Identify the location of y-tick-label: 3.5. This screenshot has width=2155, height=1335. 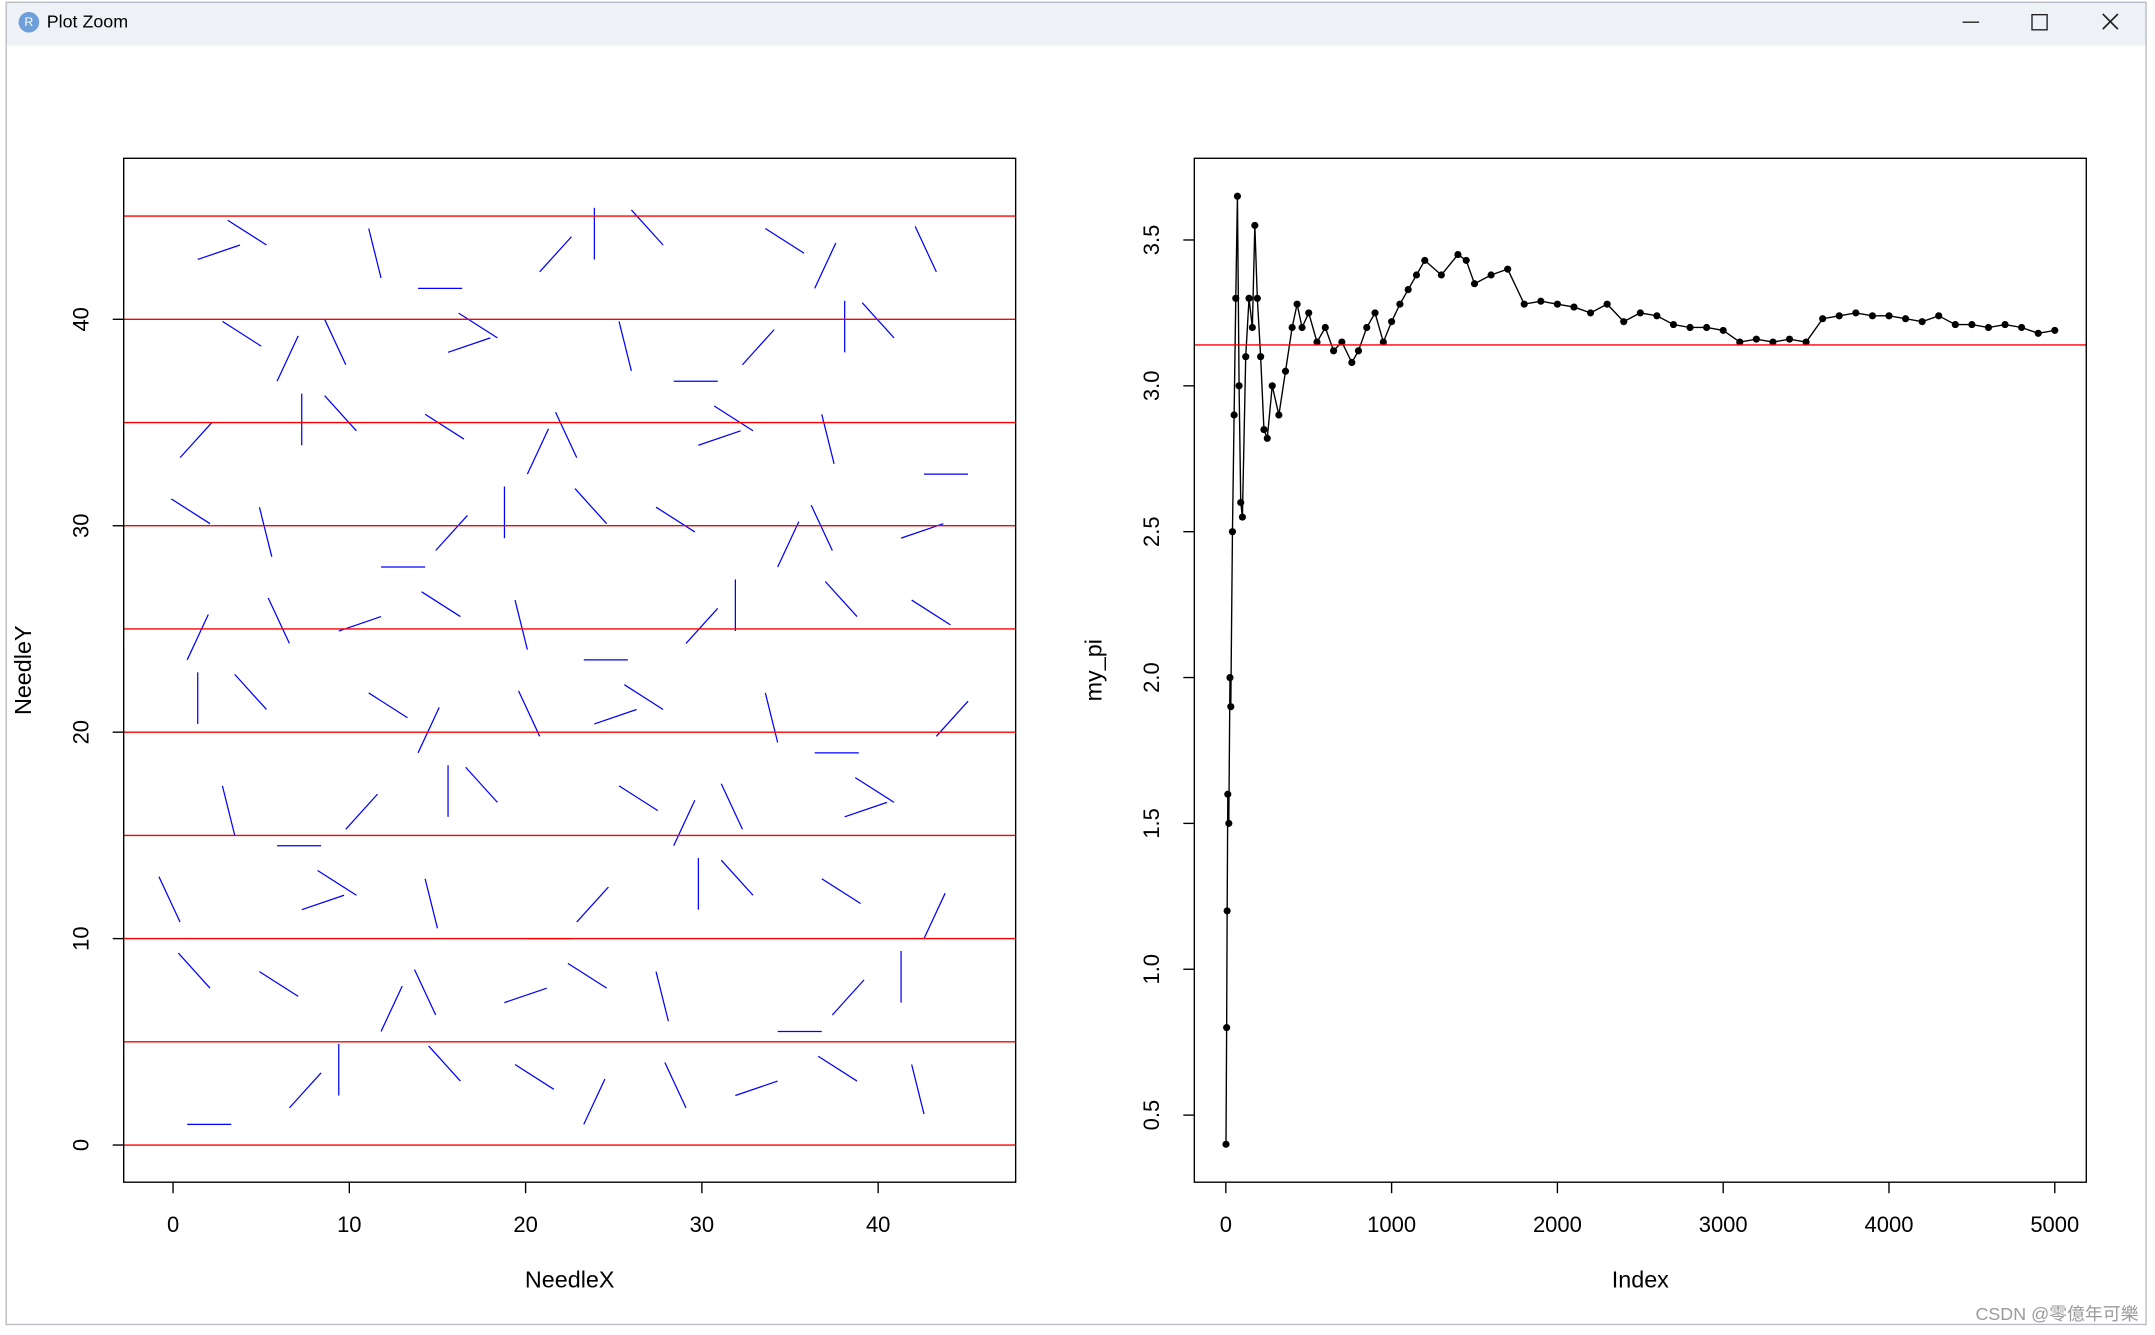
(1151, 240).